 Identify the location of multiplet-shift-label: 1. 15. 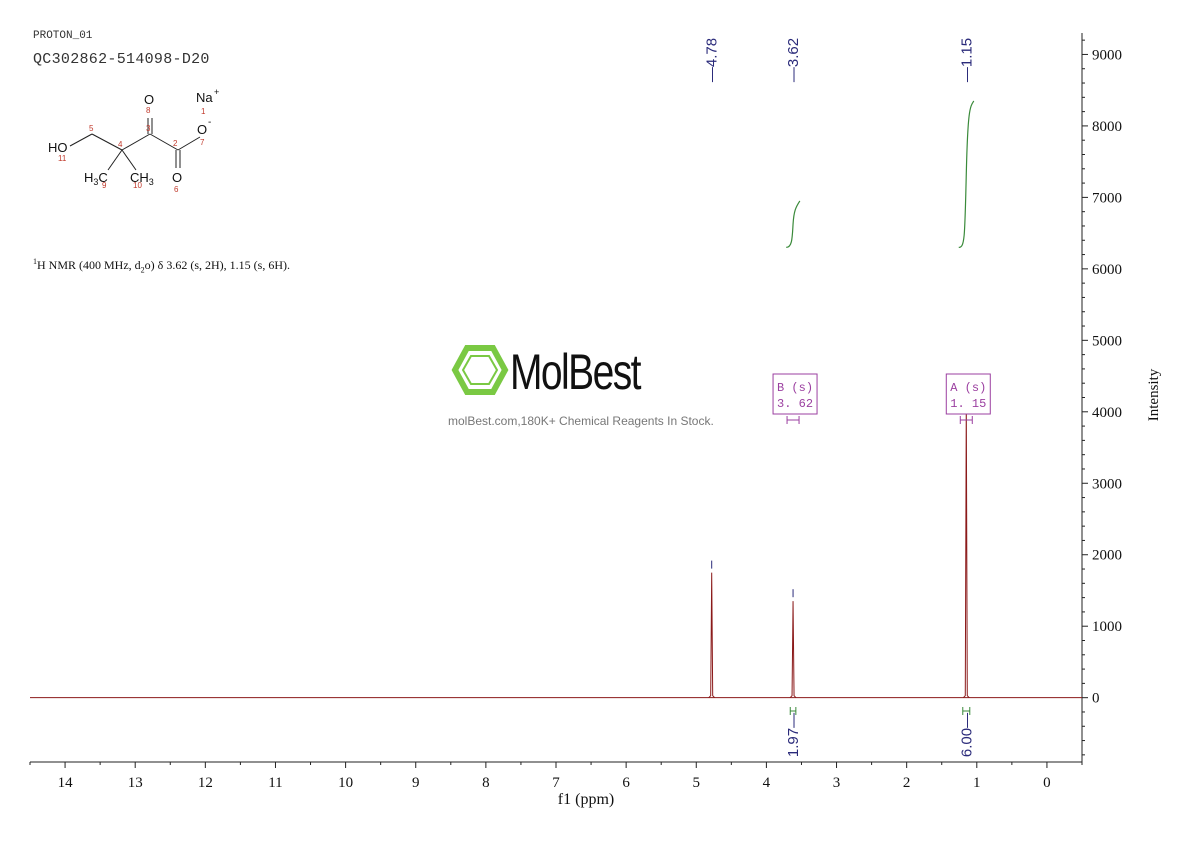
(968, 404).